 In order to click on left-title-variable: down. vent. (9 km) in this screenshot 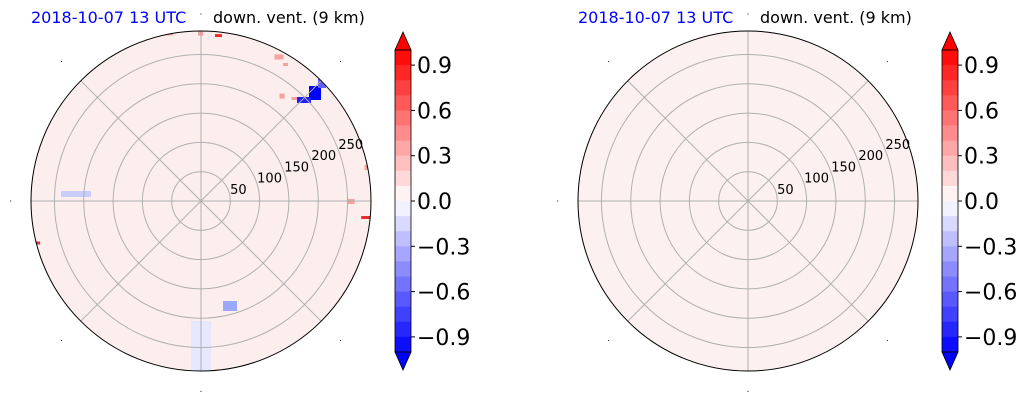, I will do `click(289, 17)`.